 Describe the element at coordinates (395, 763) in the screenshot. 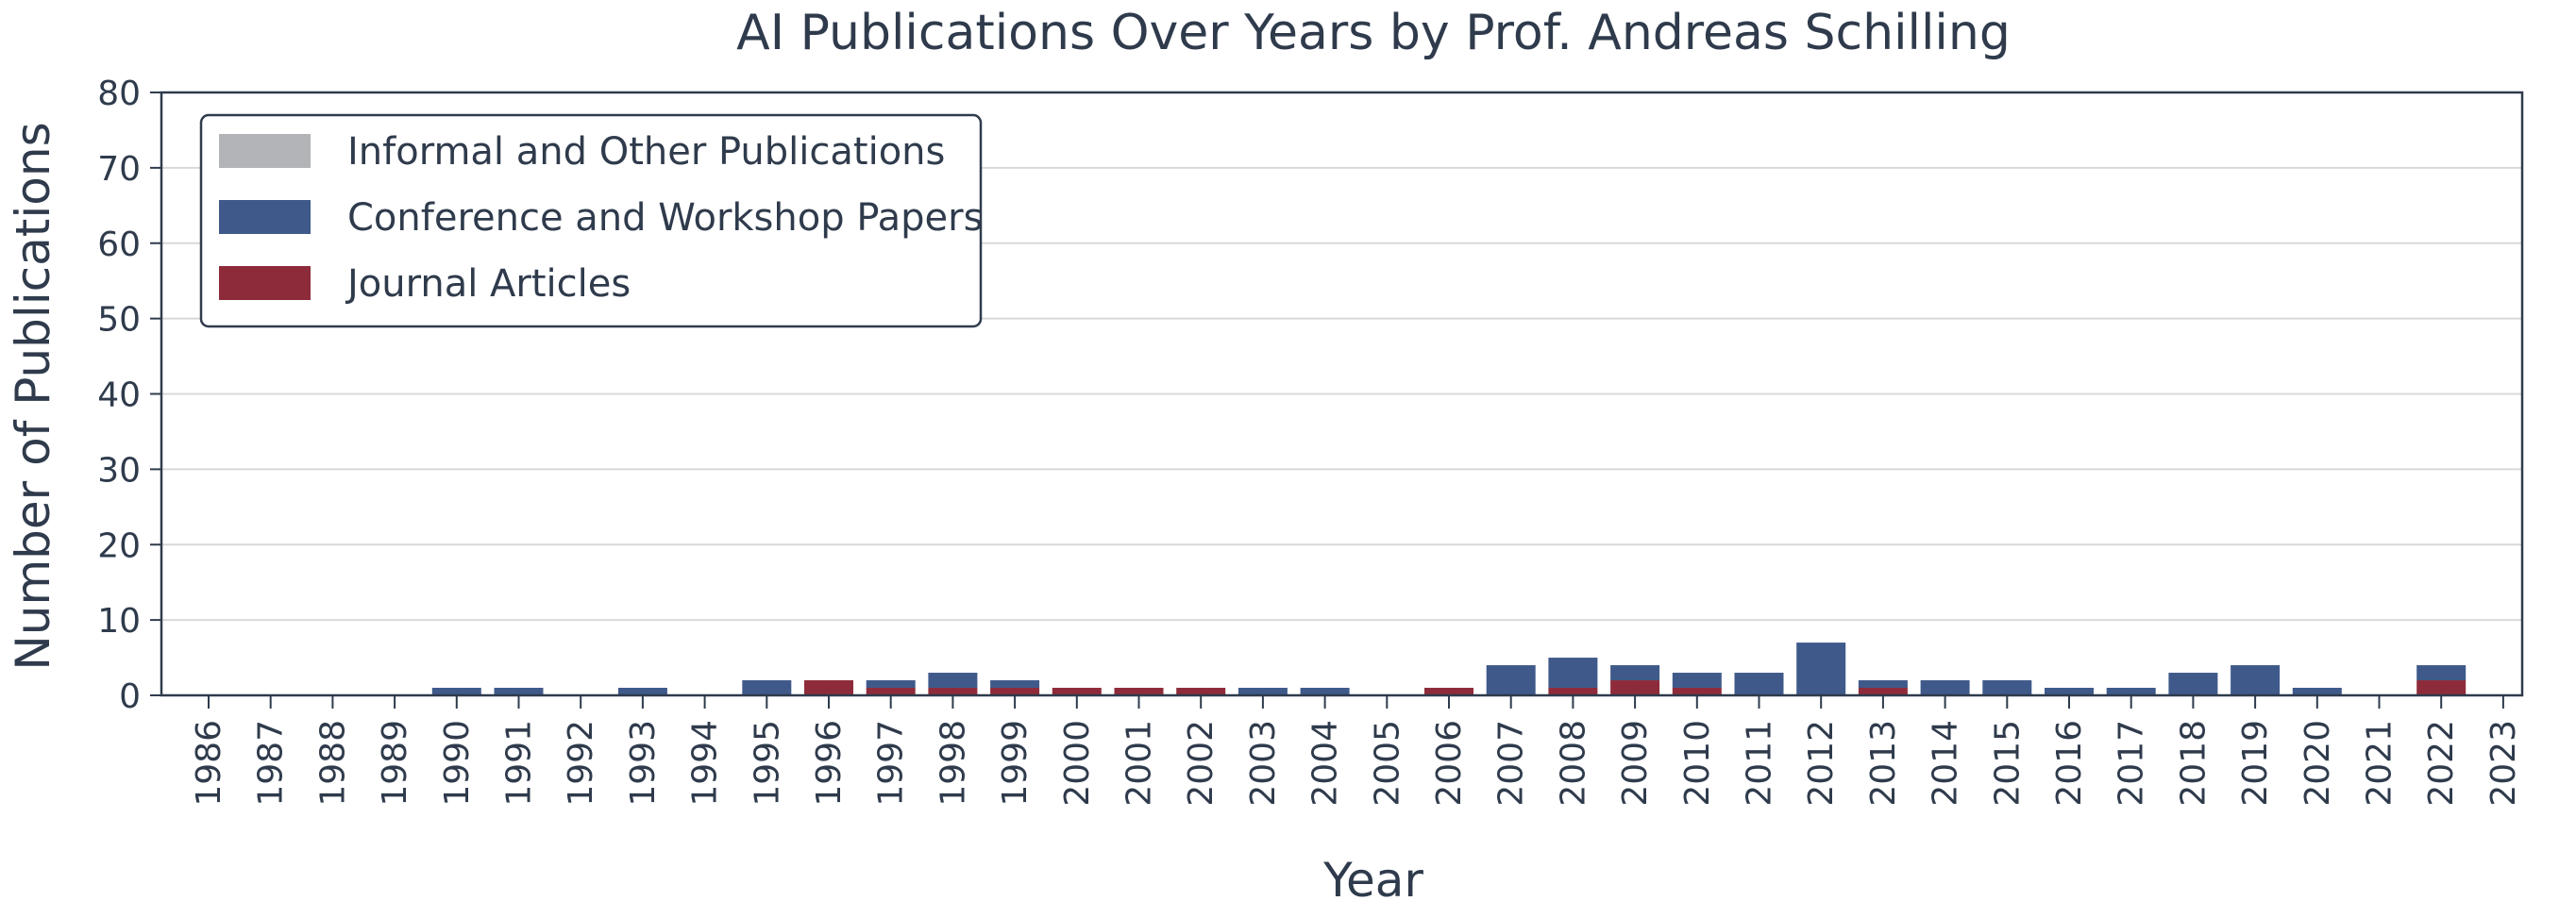

I see `x-tick-label: 1989` at that location.